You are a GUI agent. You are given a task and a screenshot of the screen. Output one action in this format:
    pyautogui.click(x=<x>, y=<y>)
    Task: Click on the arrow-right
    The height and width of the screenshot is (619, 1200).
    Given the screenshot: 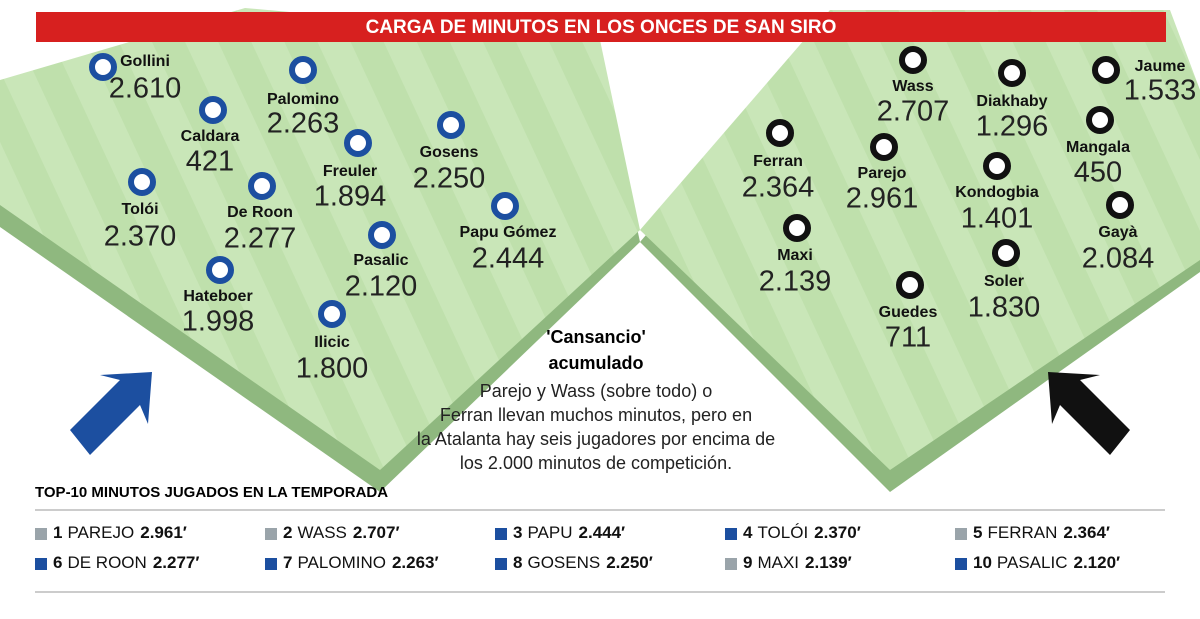 What is the action you would take?
    pyautogui.click(x=1089, y=413)
    